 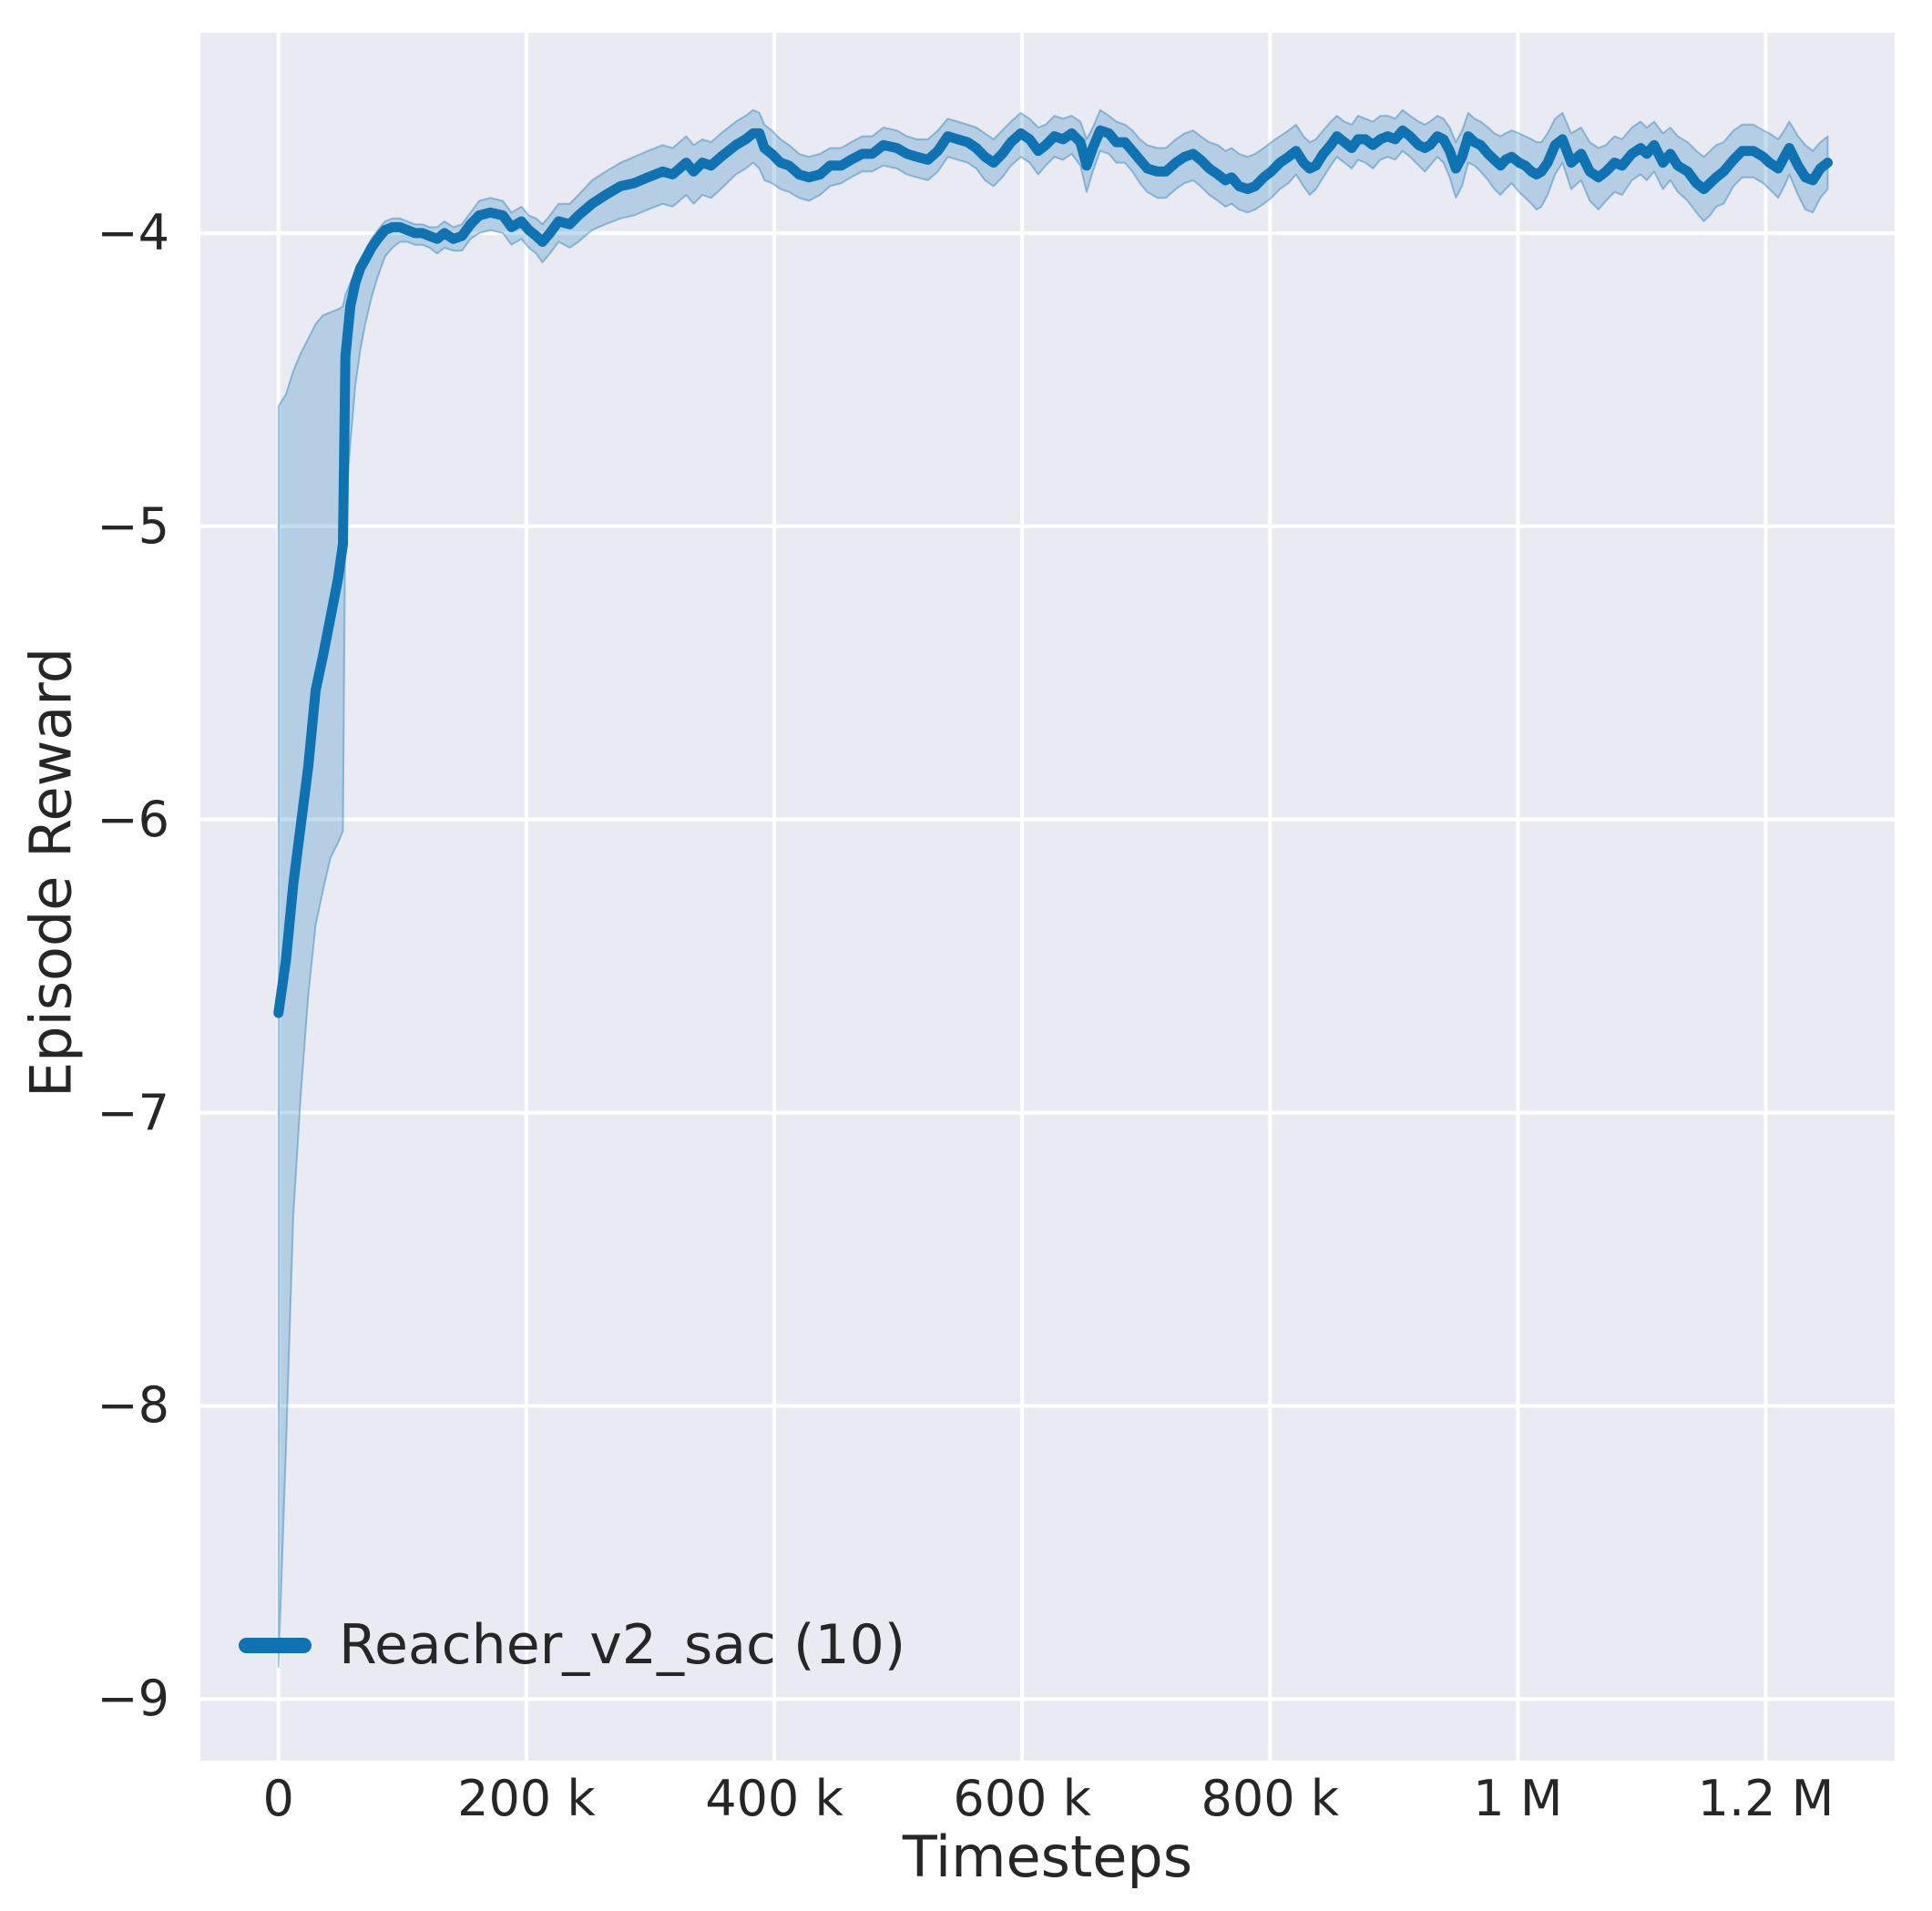 I want to click on x-axis-title: Timesteps, so click(x=1047, y=1857).